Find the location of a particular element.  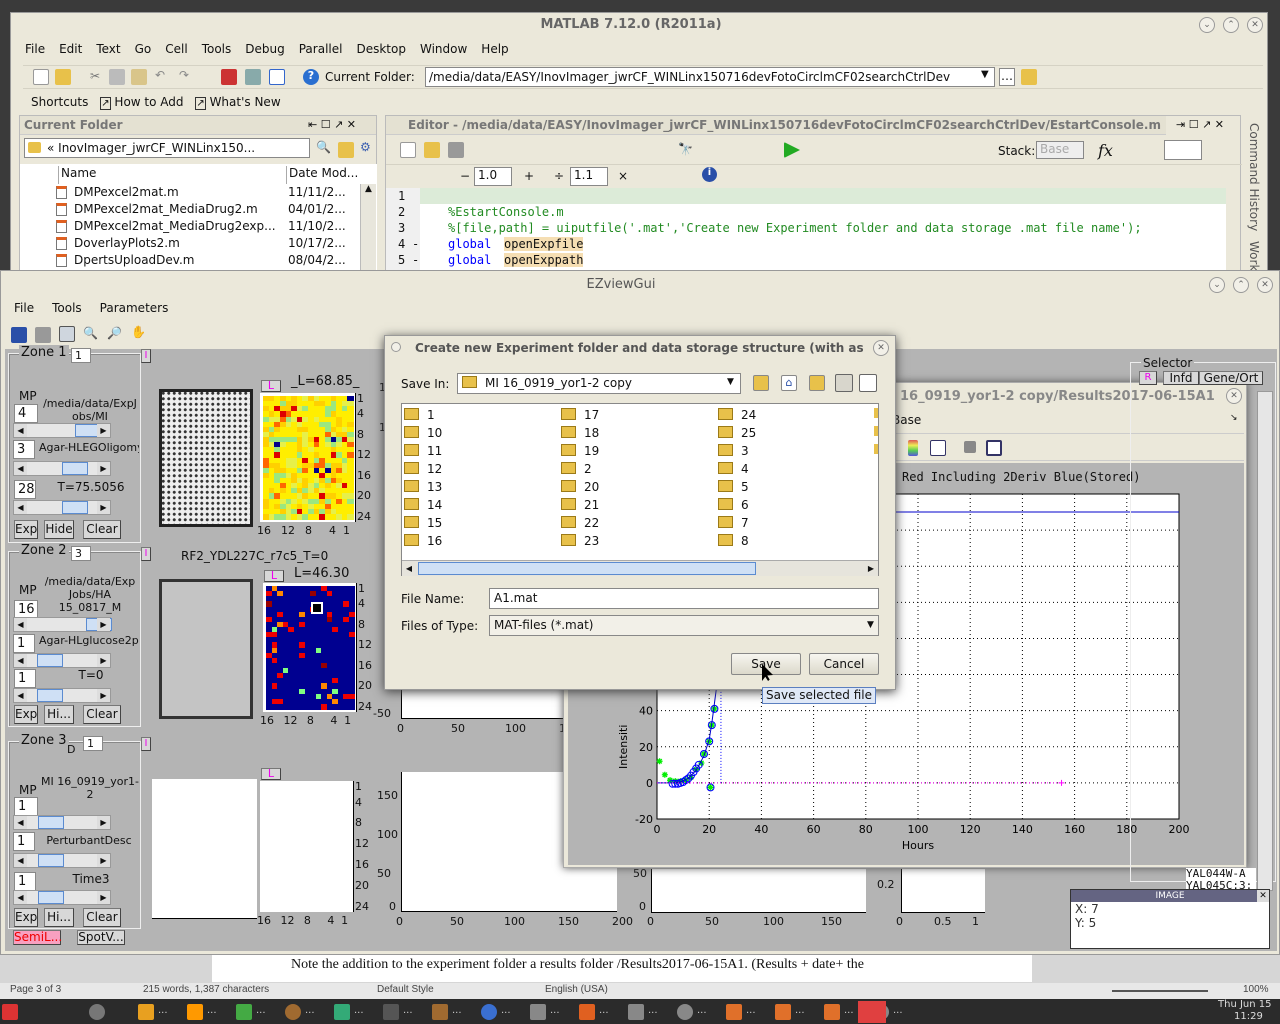

folder-item: 1 is located at coordinates (419, 415).